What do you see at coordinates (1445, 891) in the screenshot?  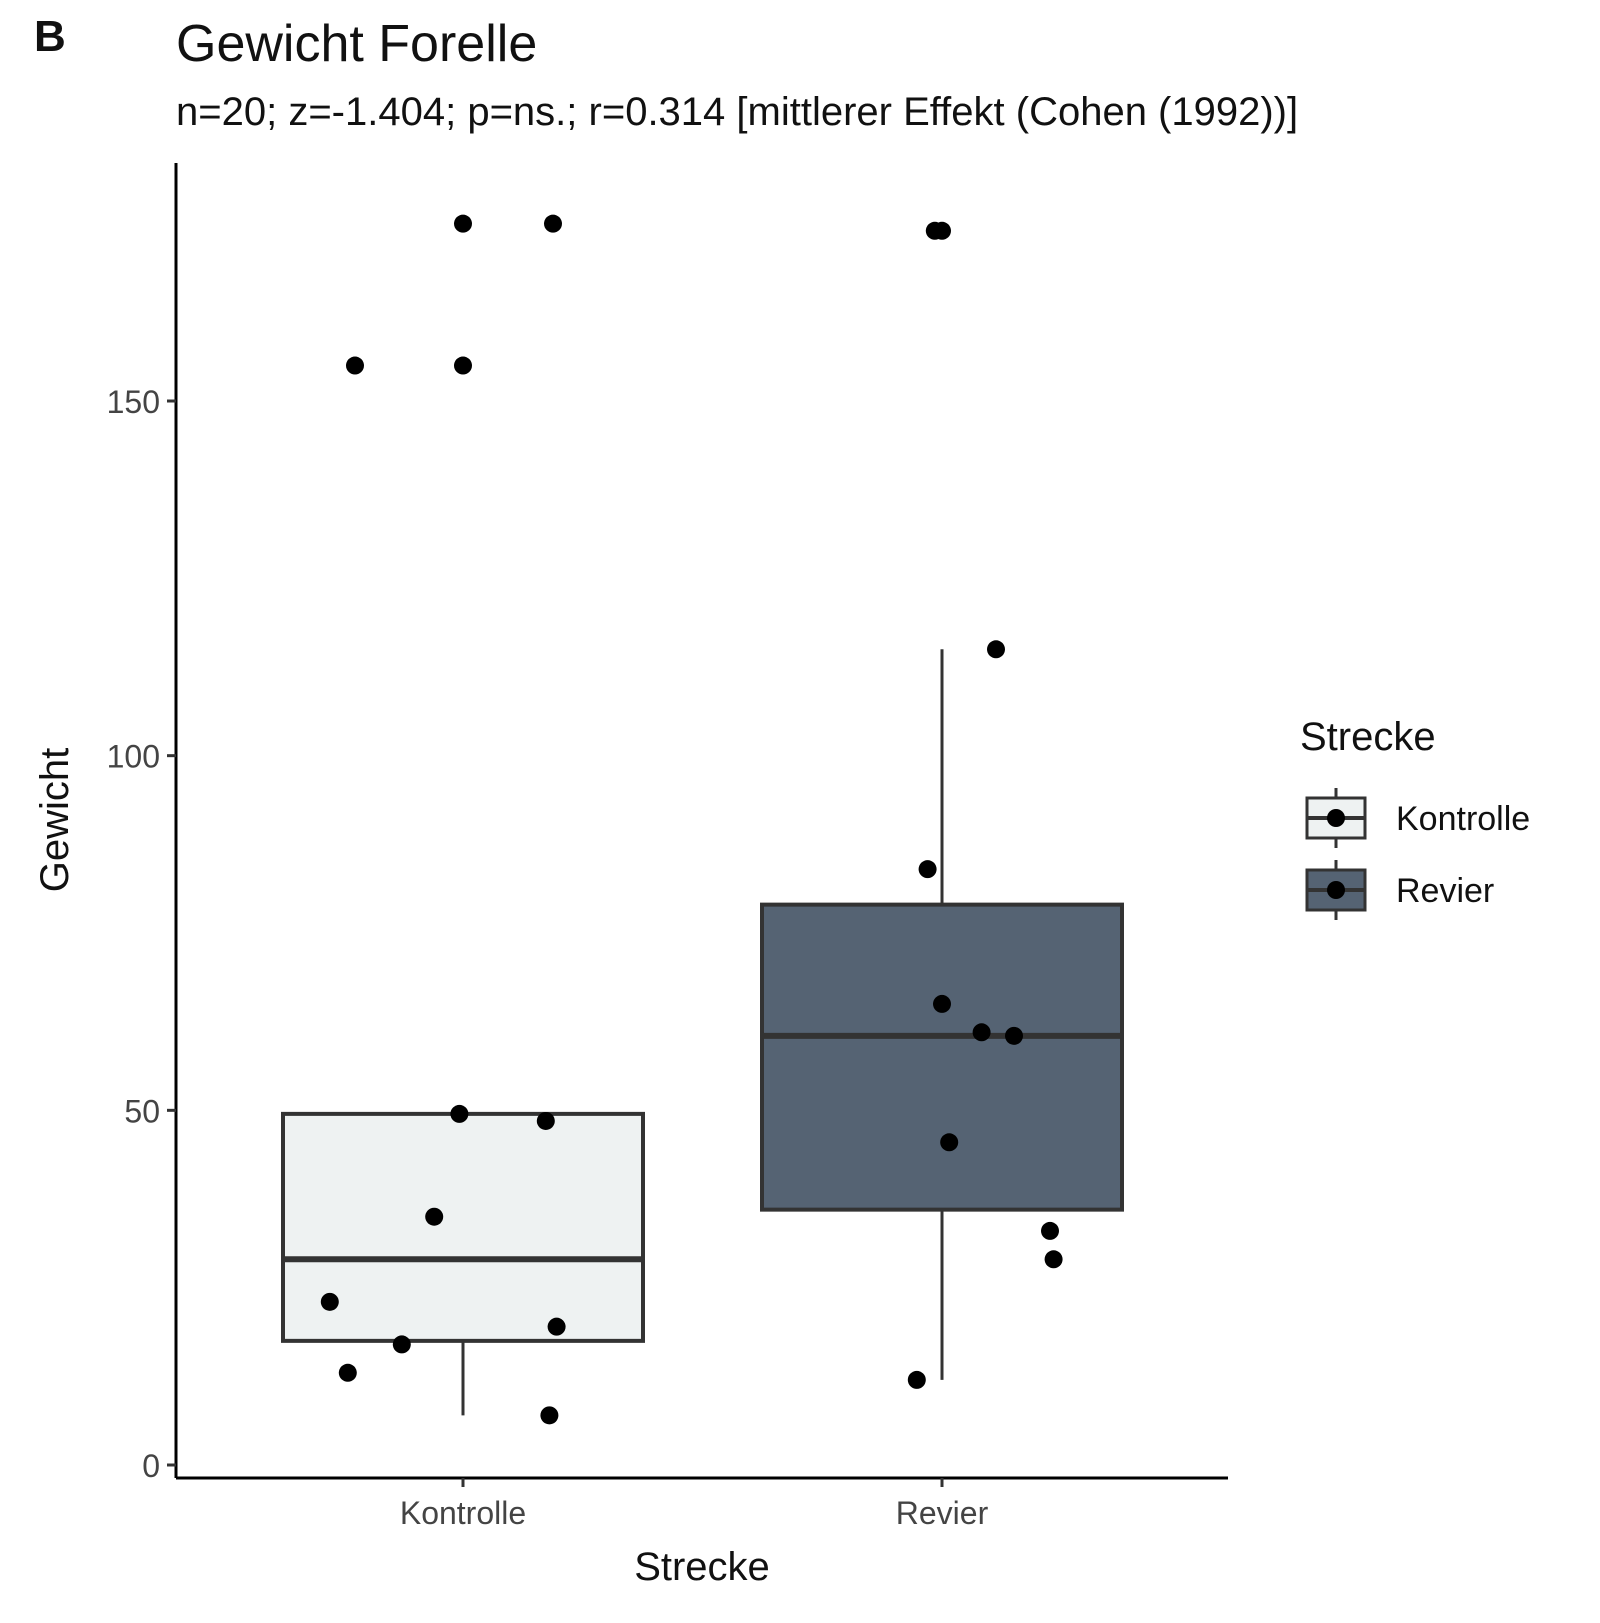 I see `legend-entry-label: Revier` at bounding box center [1445, 891].